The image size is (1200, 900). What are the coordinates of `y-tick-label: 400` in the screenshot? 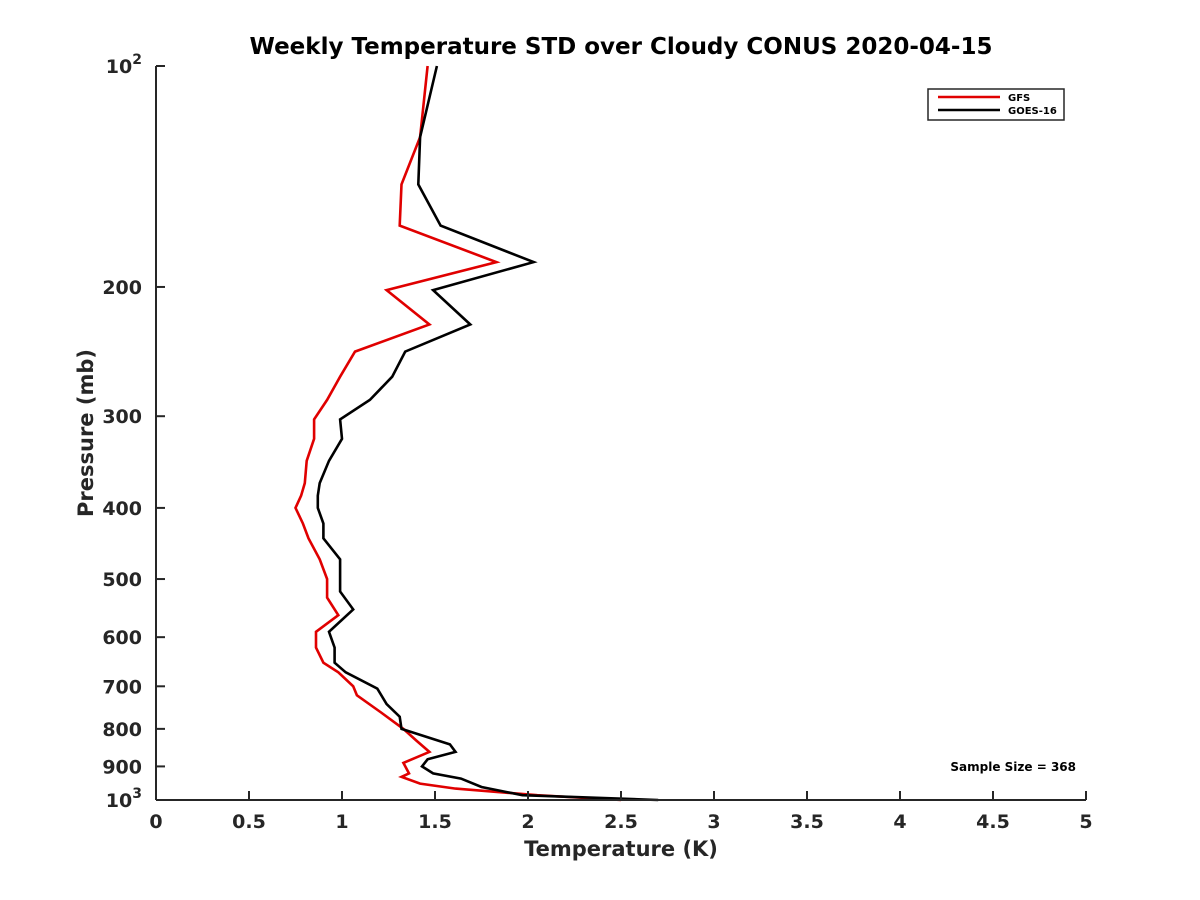 It's located at (122, 509).